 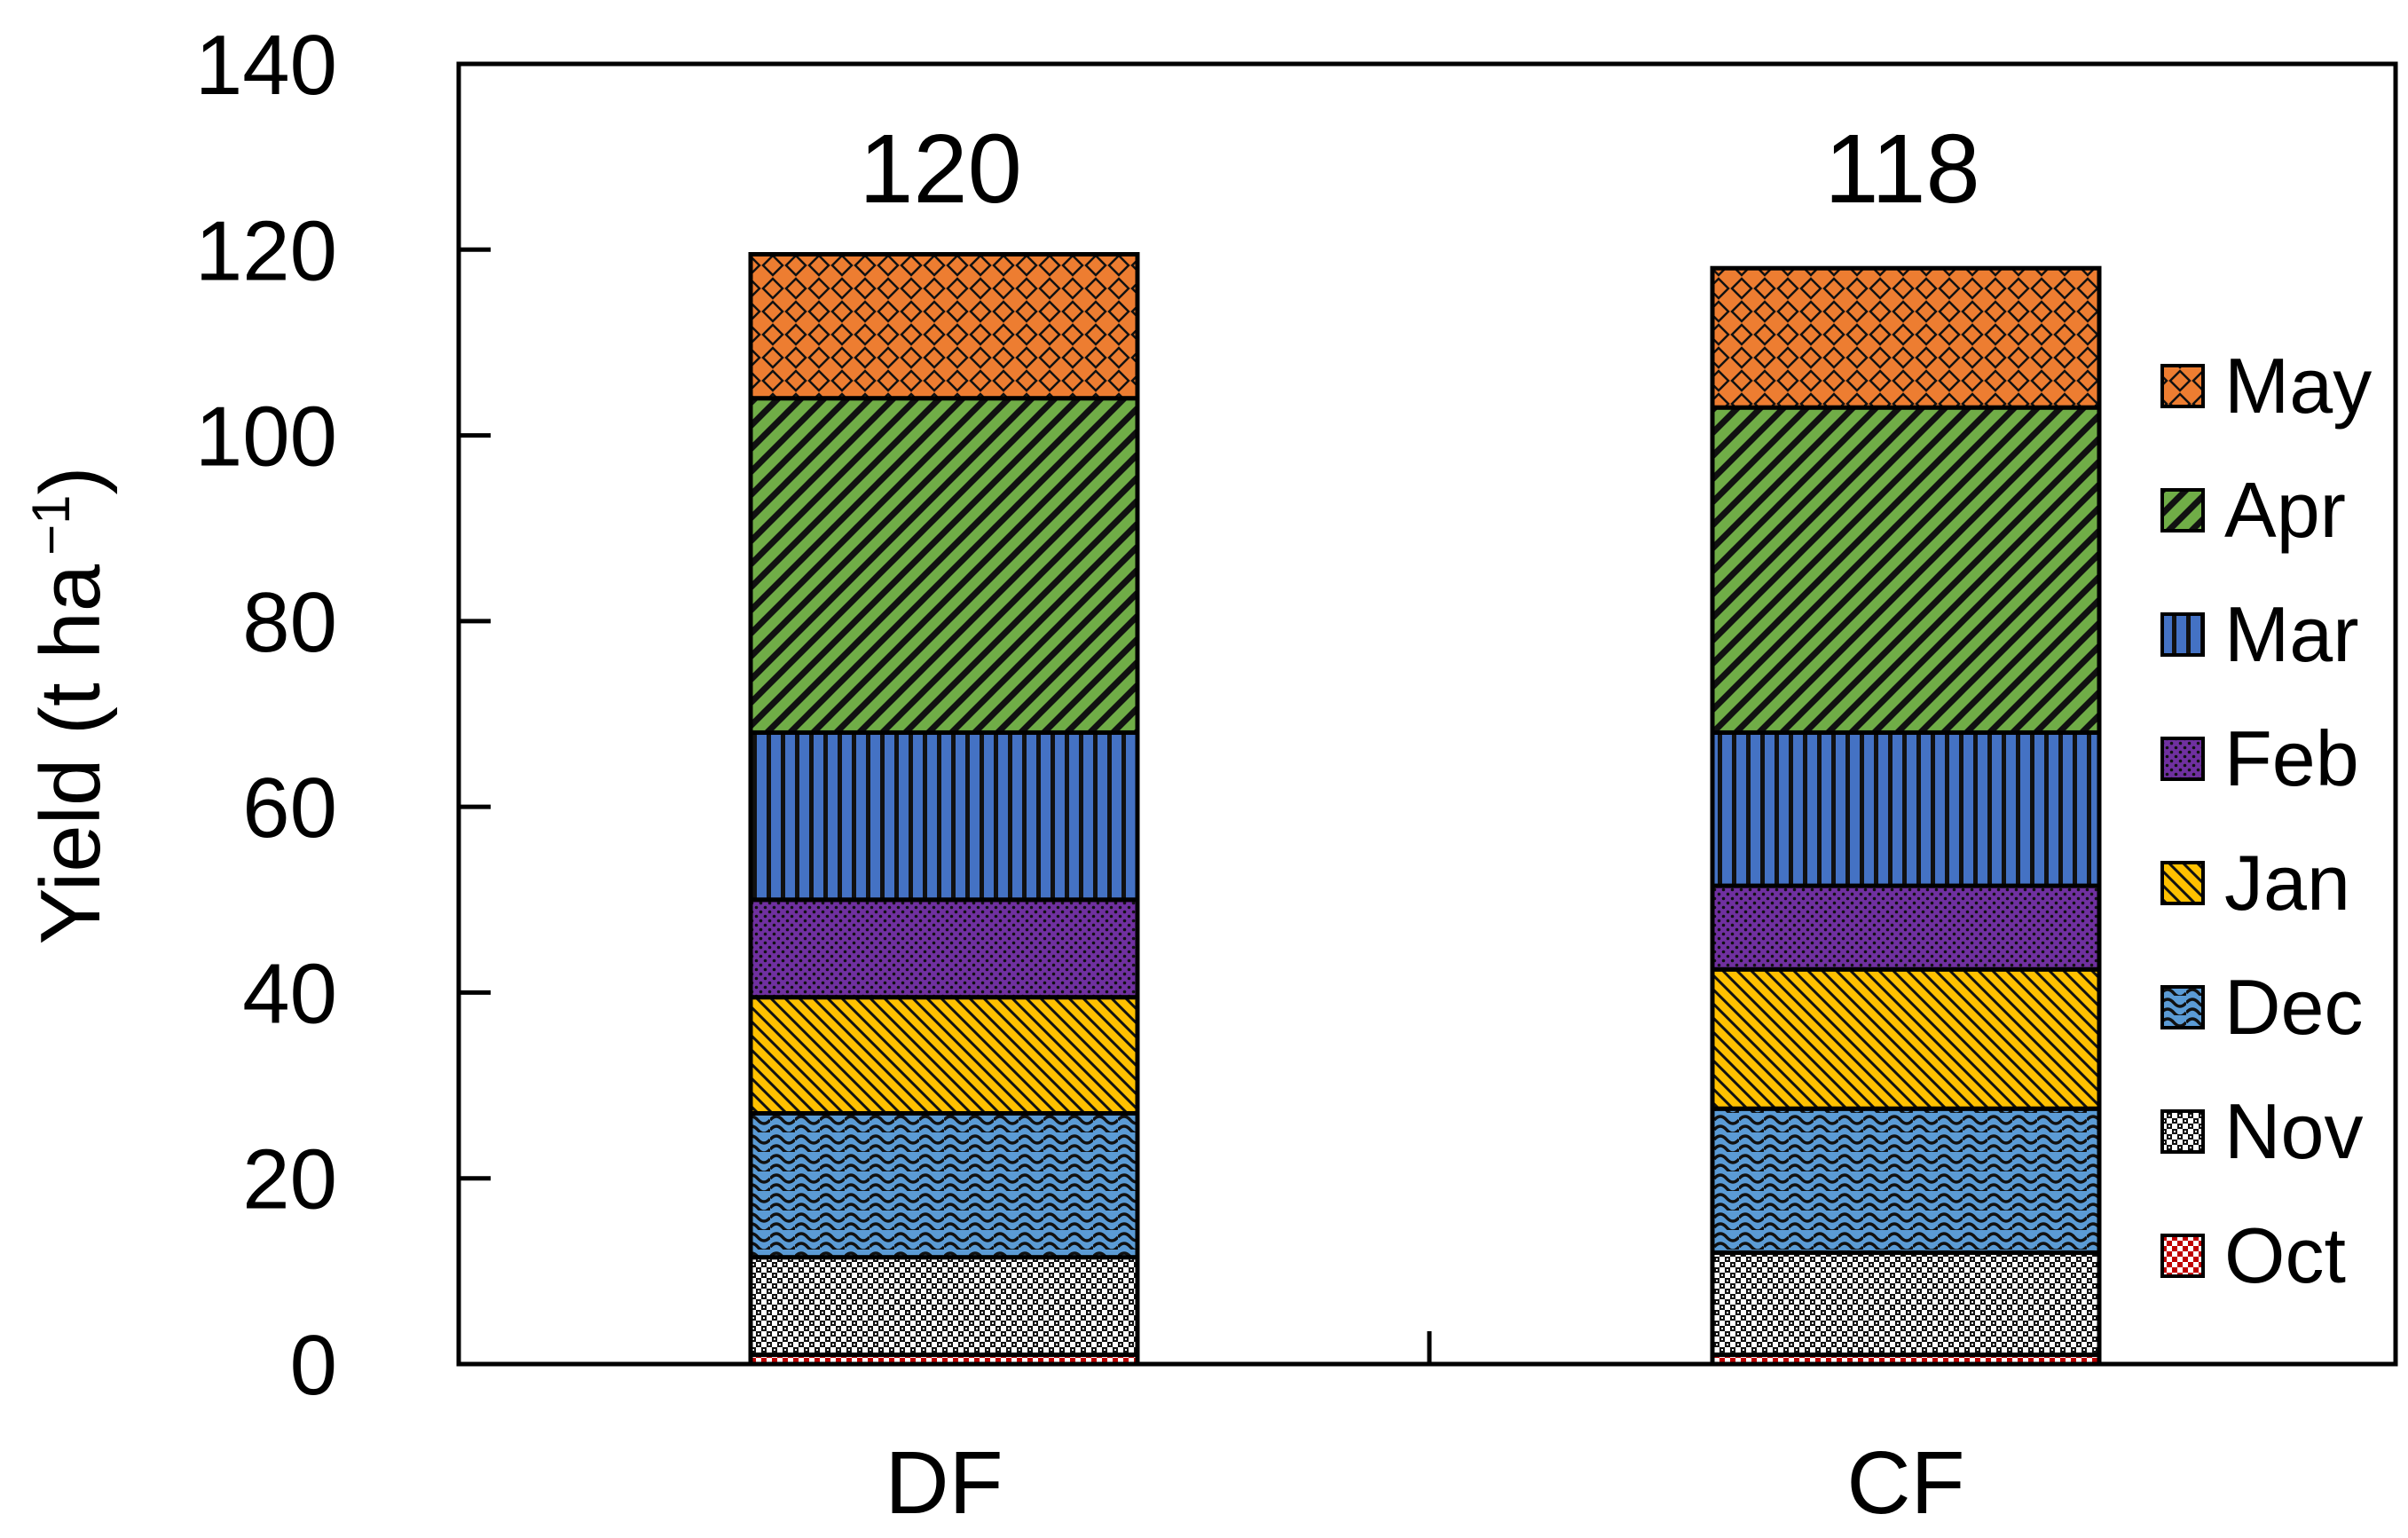 I want to click on bar-segment-cf-feb, so click(x=1906, y=927).